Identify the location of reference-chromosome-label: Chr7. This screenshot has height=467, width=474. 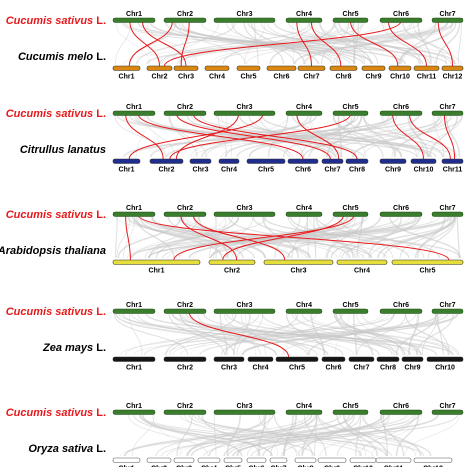
(448, 208).